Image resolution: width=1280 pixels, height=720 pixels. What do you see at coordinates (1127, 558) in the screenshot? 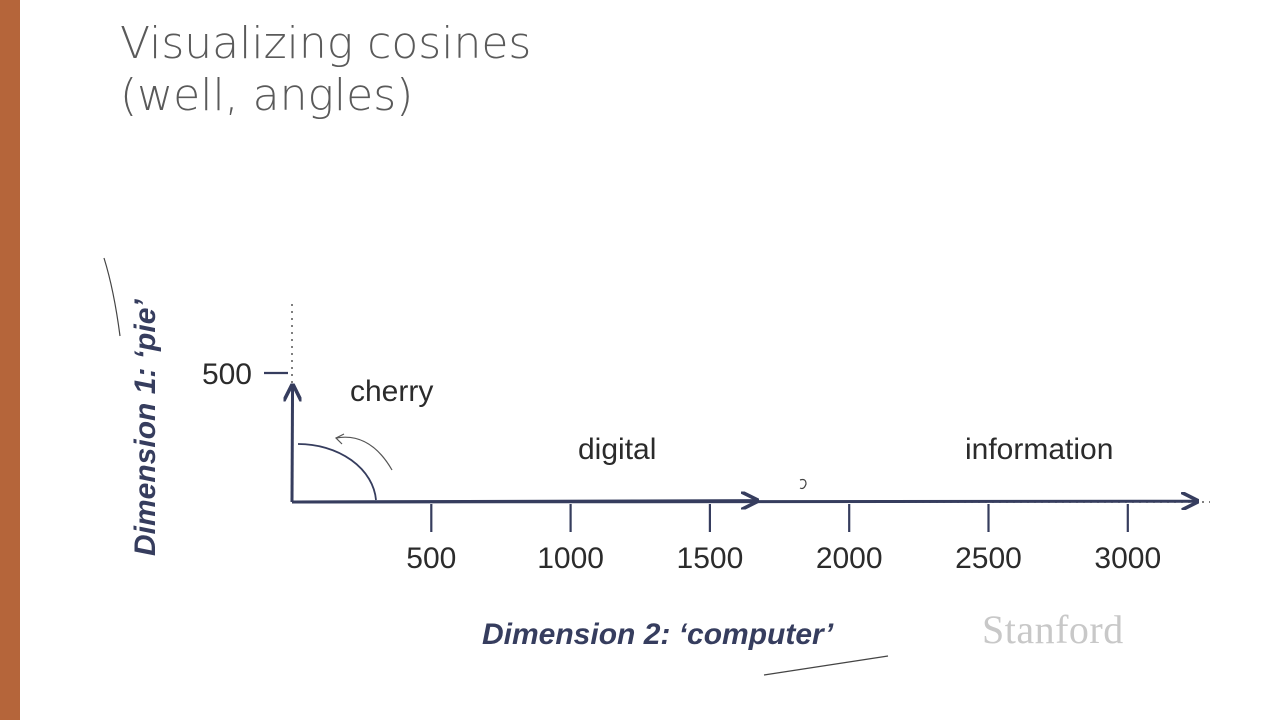
I see `x-tick-label: 3000` at bounding box center [1127, 558].